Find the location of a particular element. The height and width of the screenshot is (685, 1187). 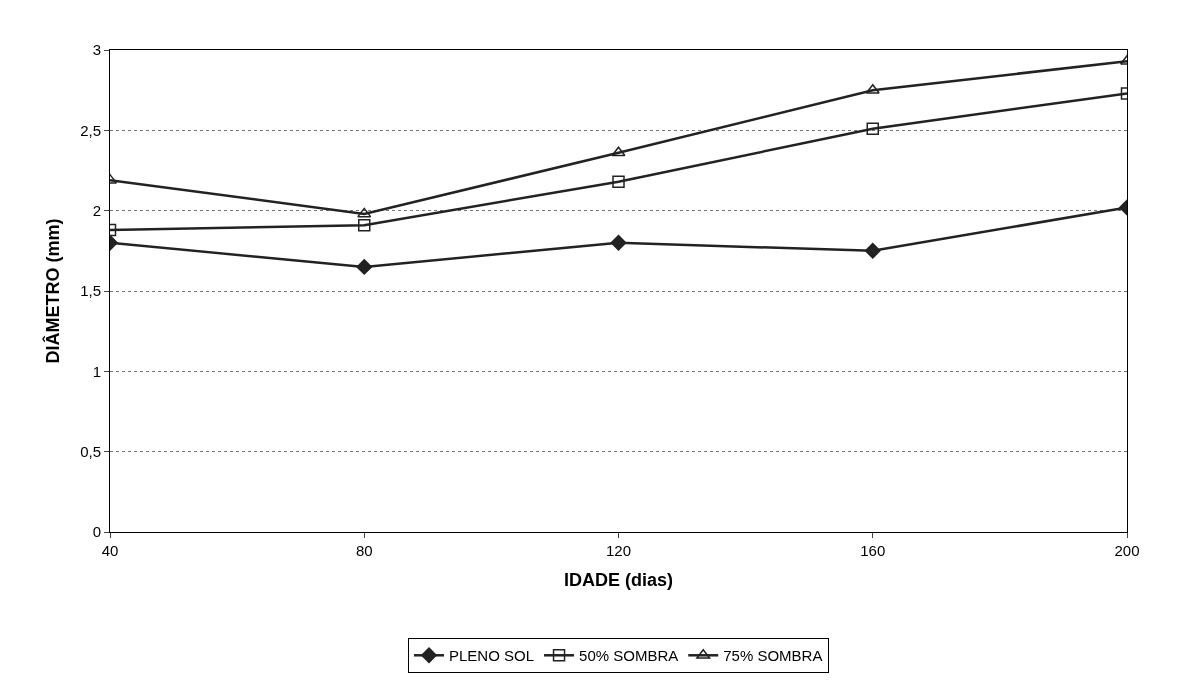

y-tick-label: 0,5 is located at coordinates (90, 451).